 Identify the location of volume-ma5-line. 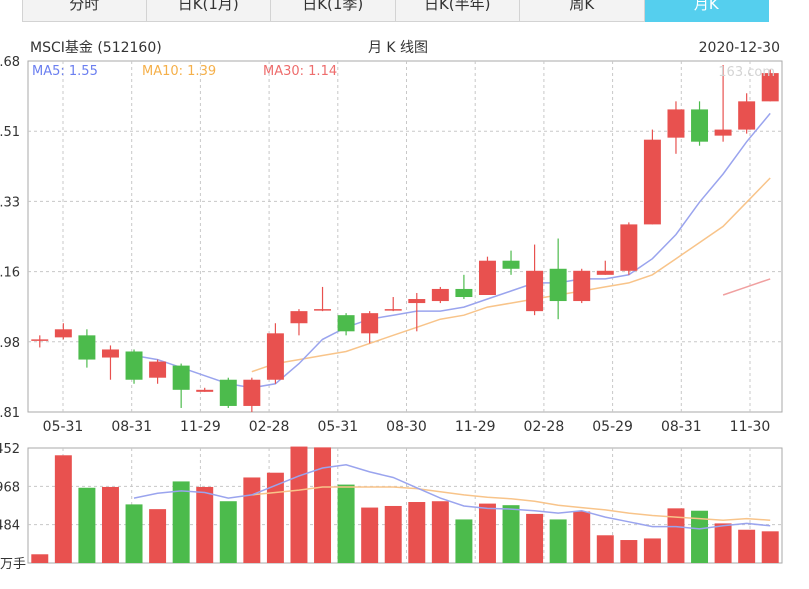
(452, 497).